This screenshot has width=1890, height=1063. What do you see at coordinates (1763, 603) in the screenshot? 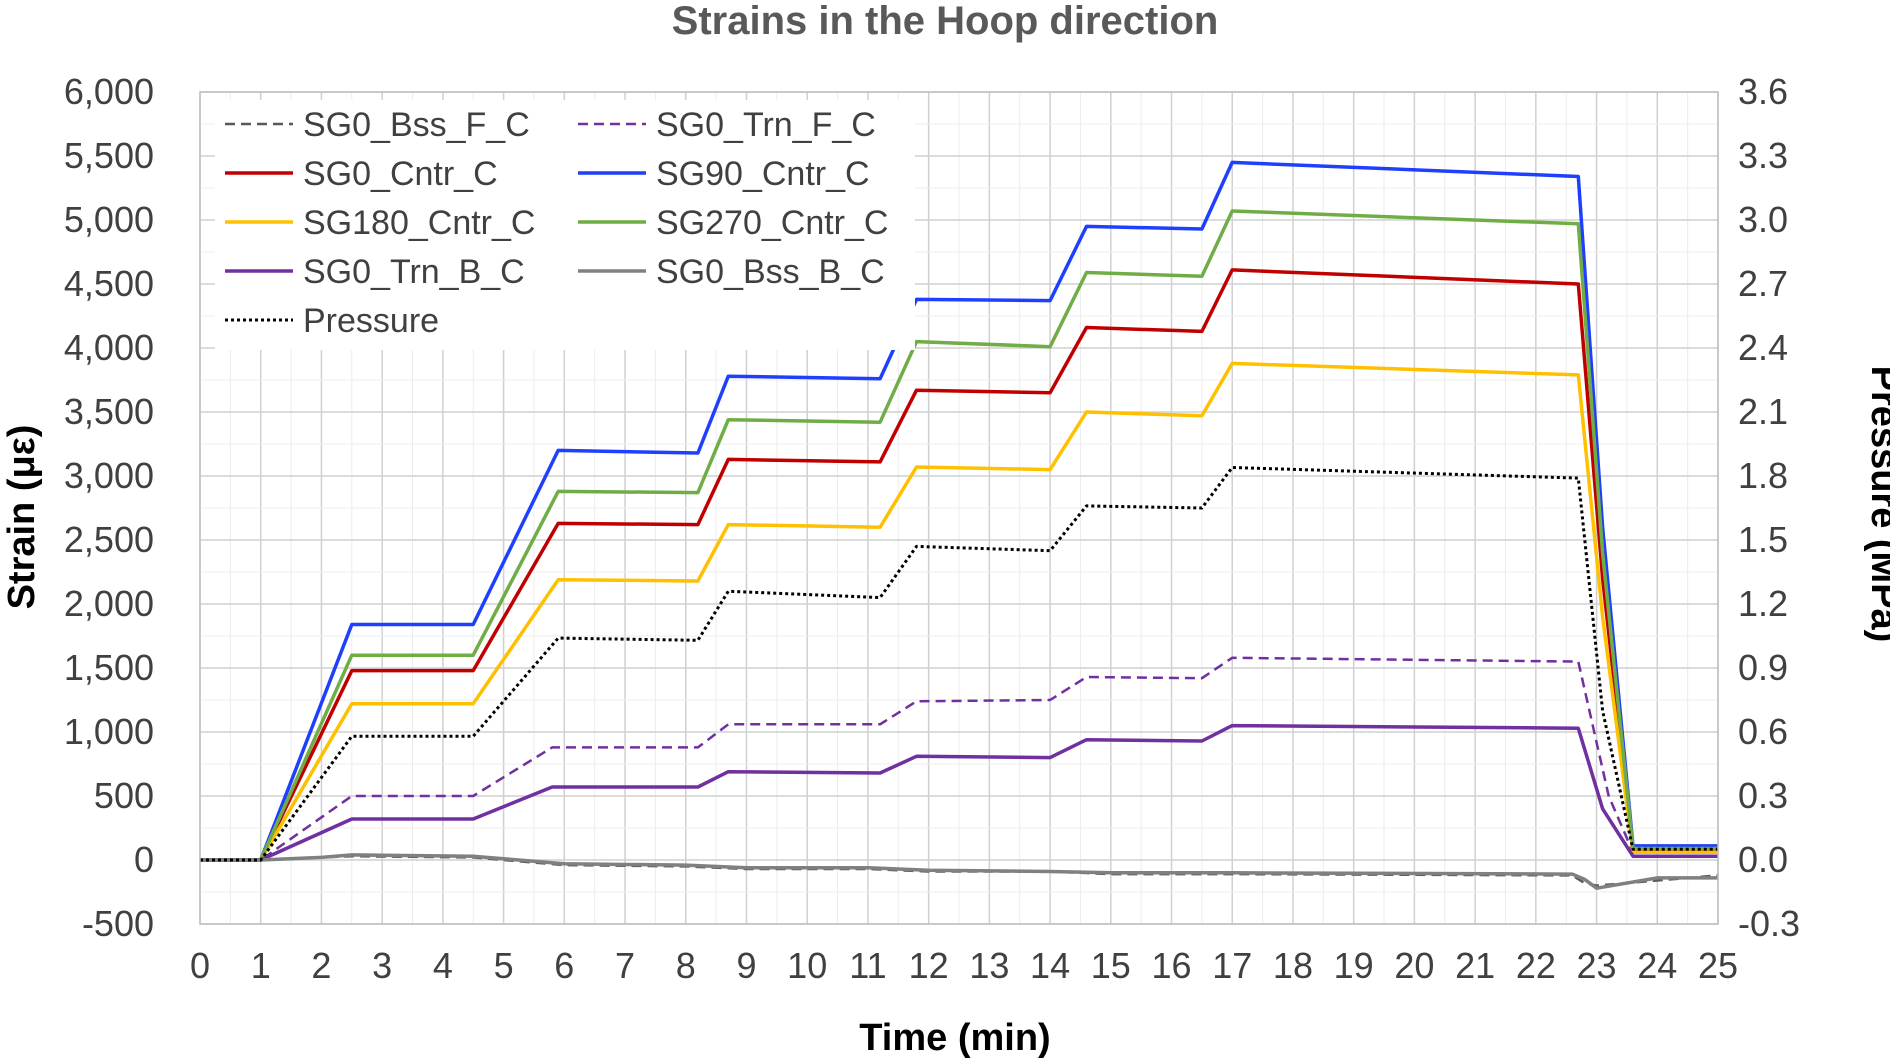
I see `y2-tick-label: 1.2` at bounding box center [1763, 603].